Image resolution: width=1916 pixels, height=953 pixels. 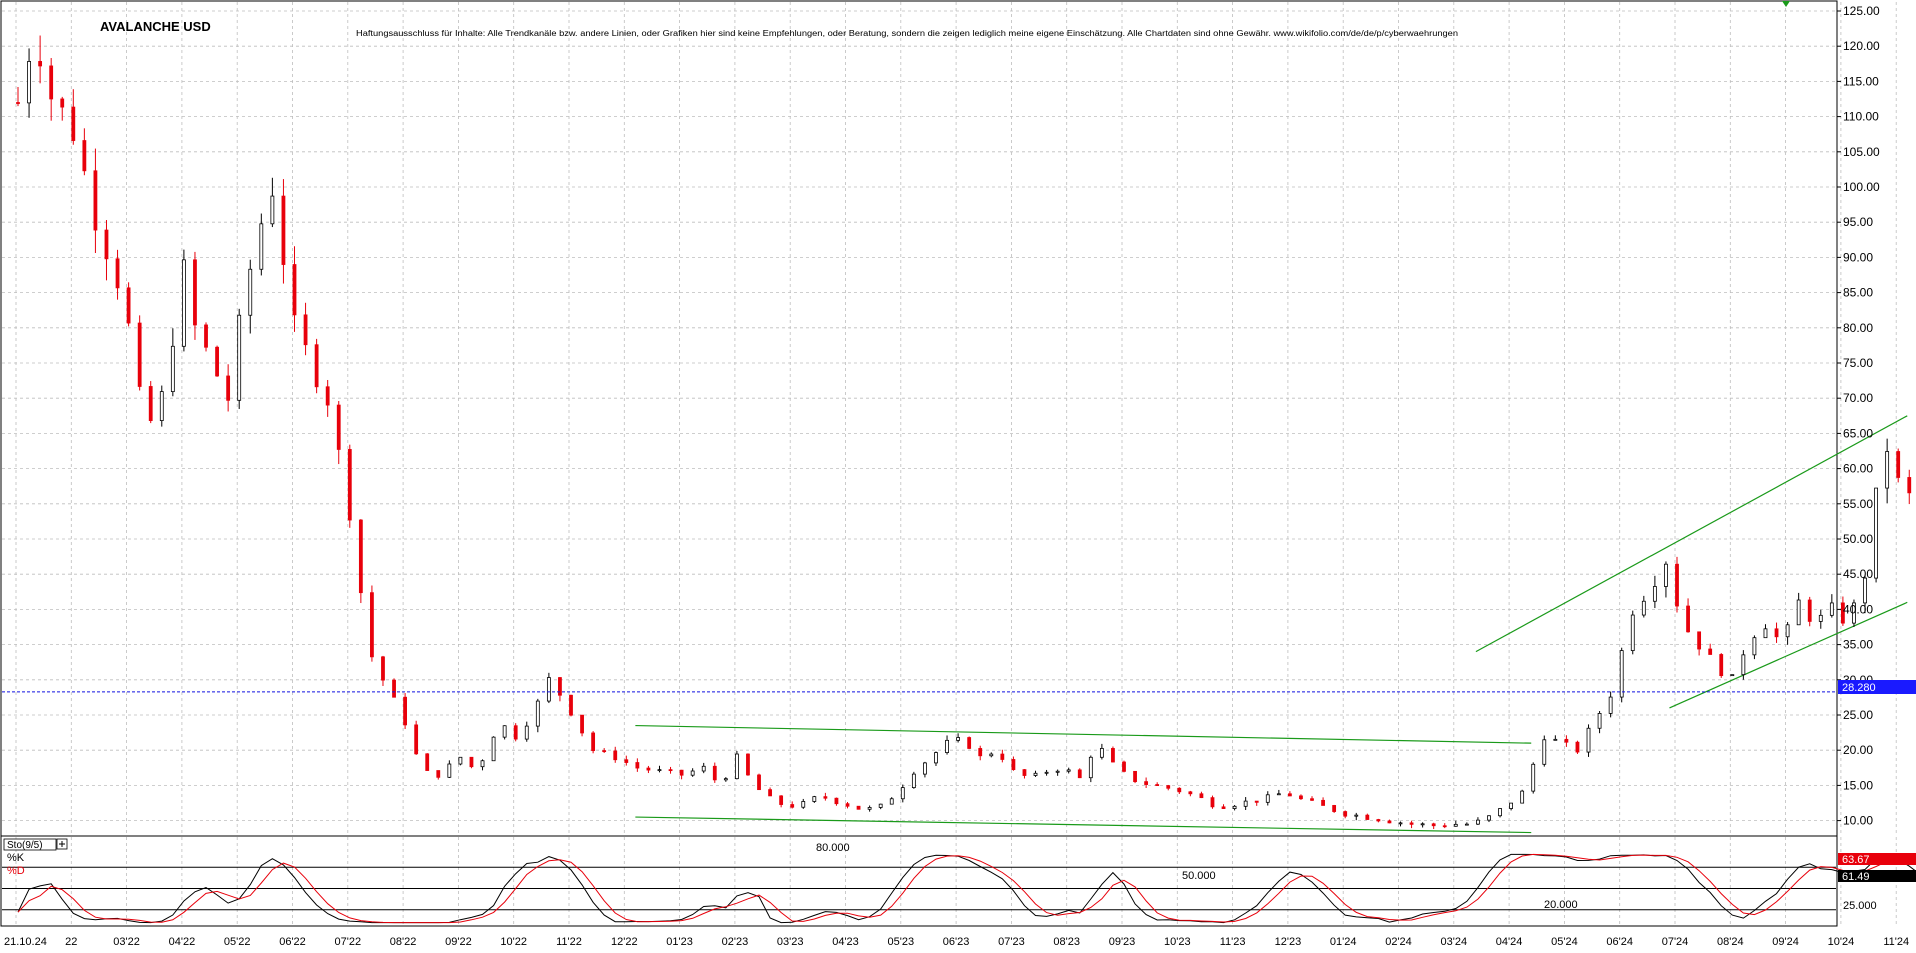 What do you see at coordinates (956, 942) in the screenshot?
I see `x-tick-label: 06'23` at bounding box center [956, 942].